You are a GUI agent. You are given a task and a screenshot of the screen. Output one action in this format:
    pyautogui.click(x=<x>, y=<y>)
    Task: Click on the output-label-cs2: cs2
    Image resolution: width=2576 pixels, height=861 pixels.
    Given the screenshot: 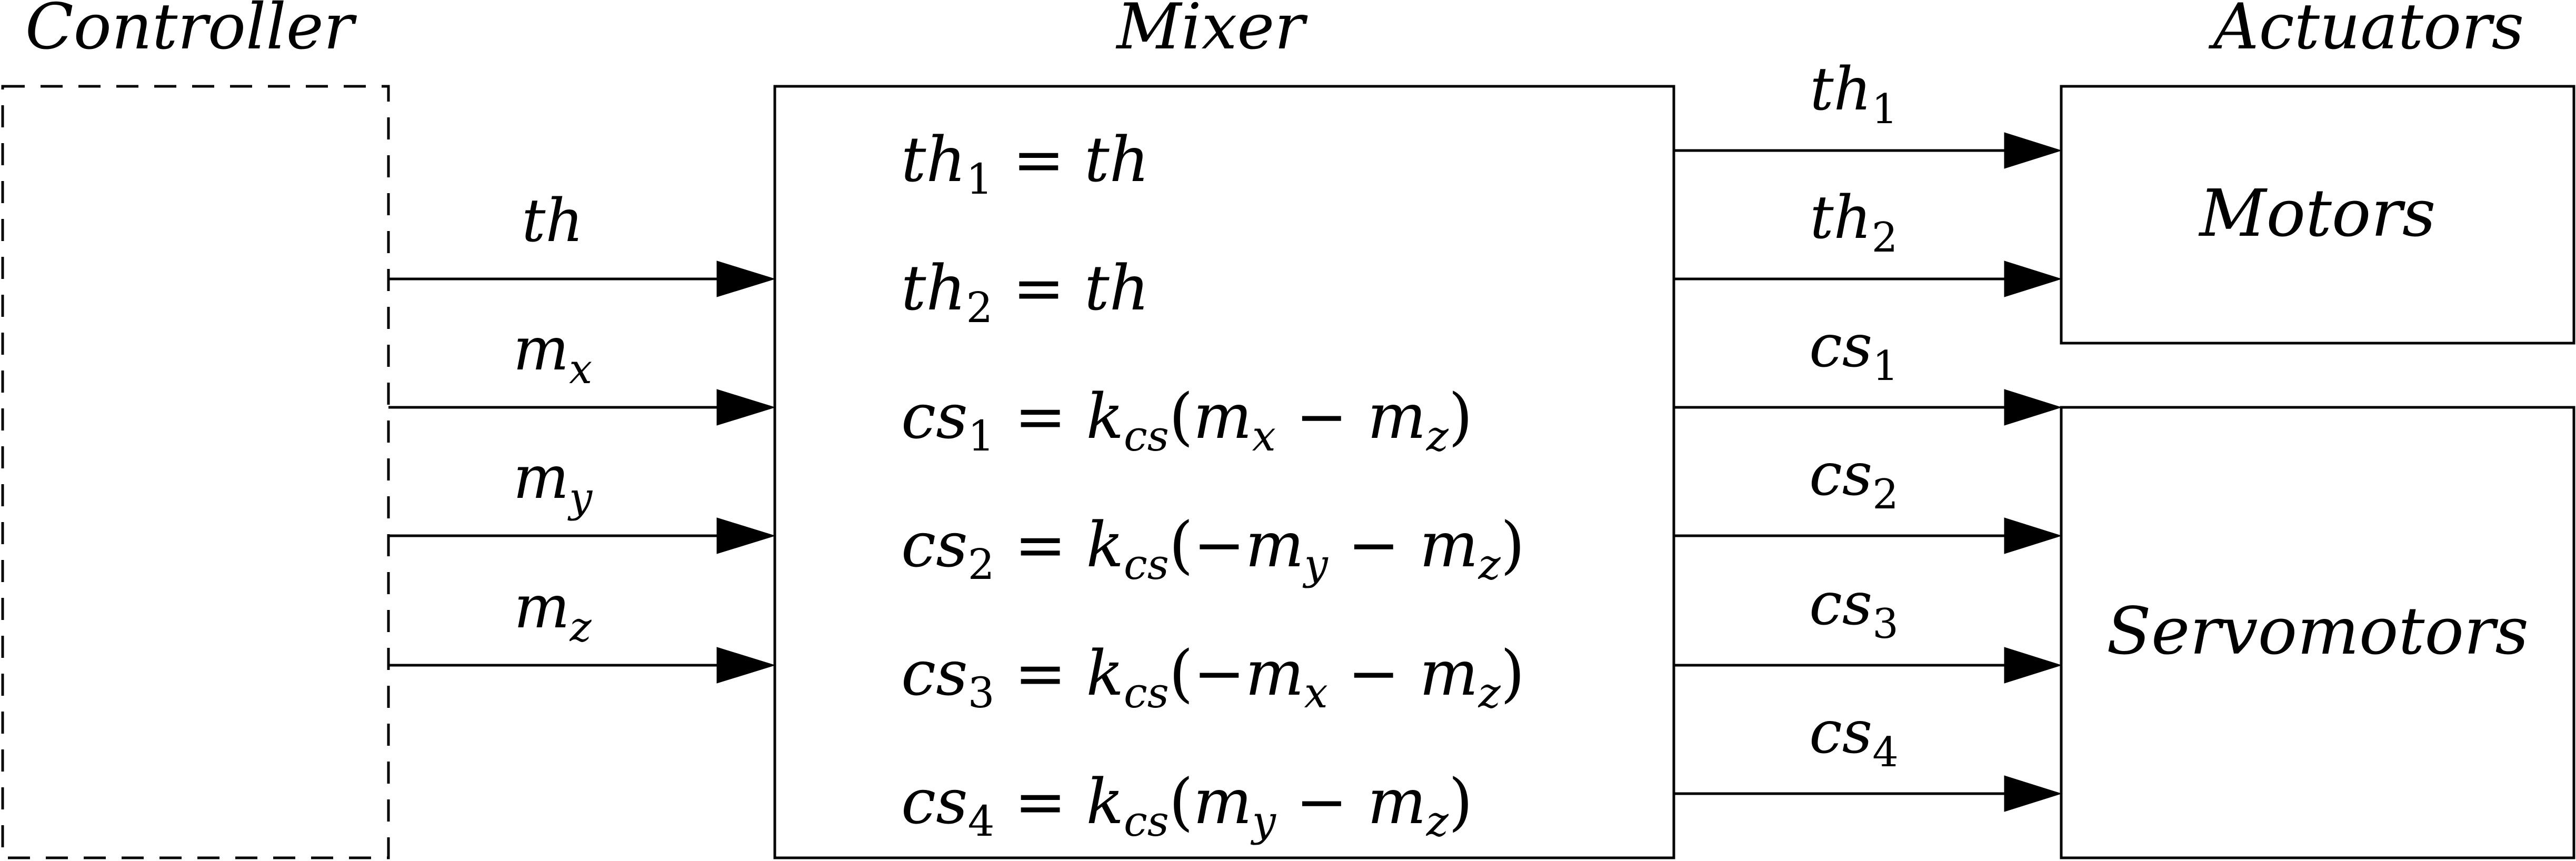 What is the action you would take?
    pyautogui.click(x=1854, y=479)
    